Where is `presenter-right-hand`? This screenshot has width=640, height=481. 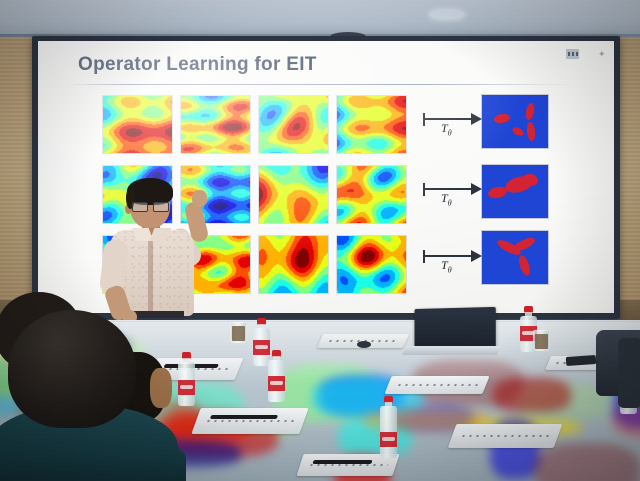 presenter-right-hand is located at coordinates (199, 198).